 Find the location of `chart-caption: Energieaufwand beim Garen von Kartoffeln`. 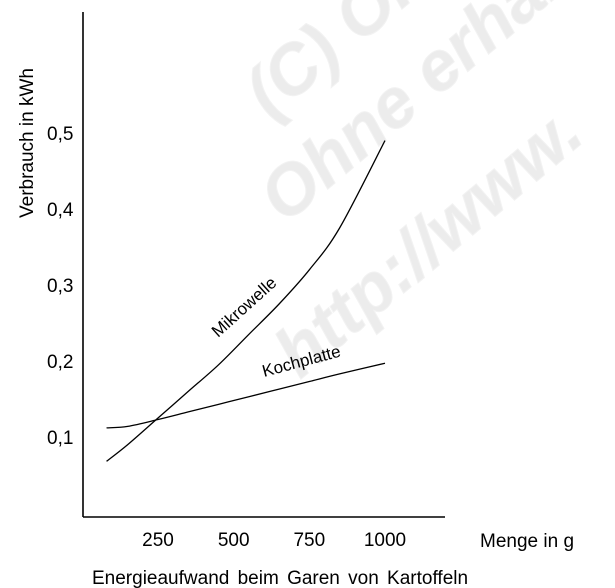

chart-caption: Energieaufwand beim Garen von Kartoffeln is located at coordinates (280, 578).